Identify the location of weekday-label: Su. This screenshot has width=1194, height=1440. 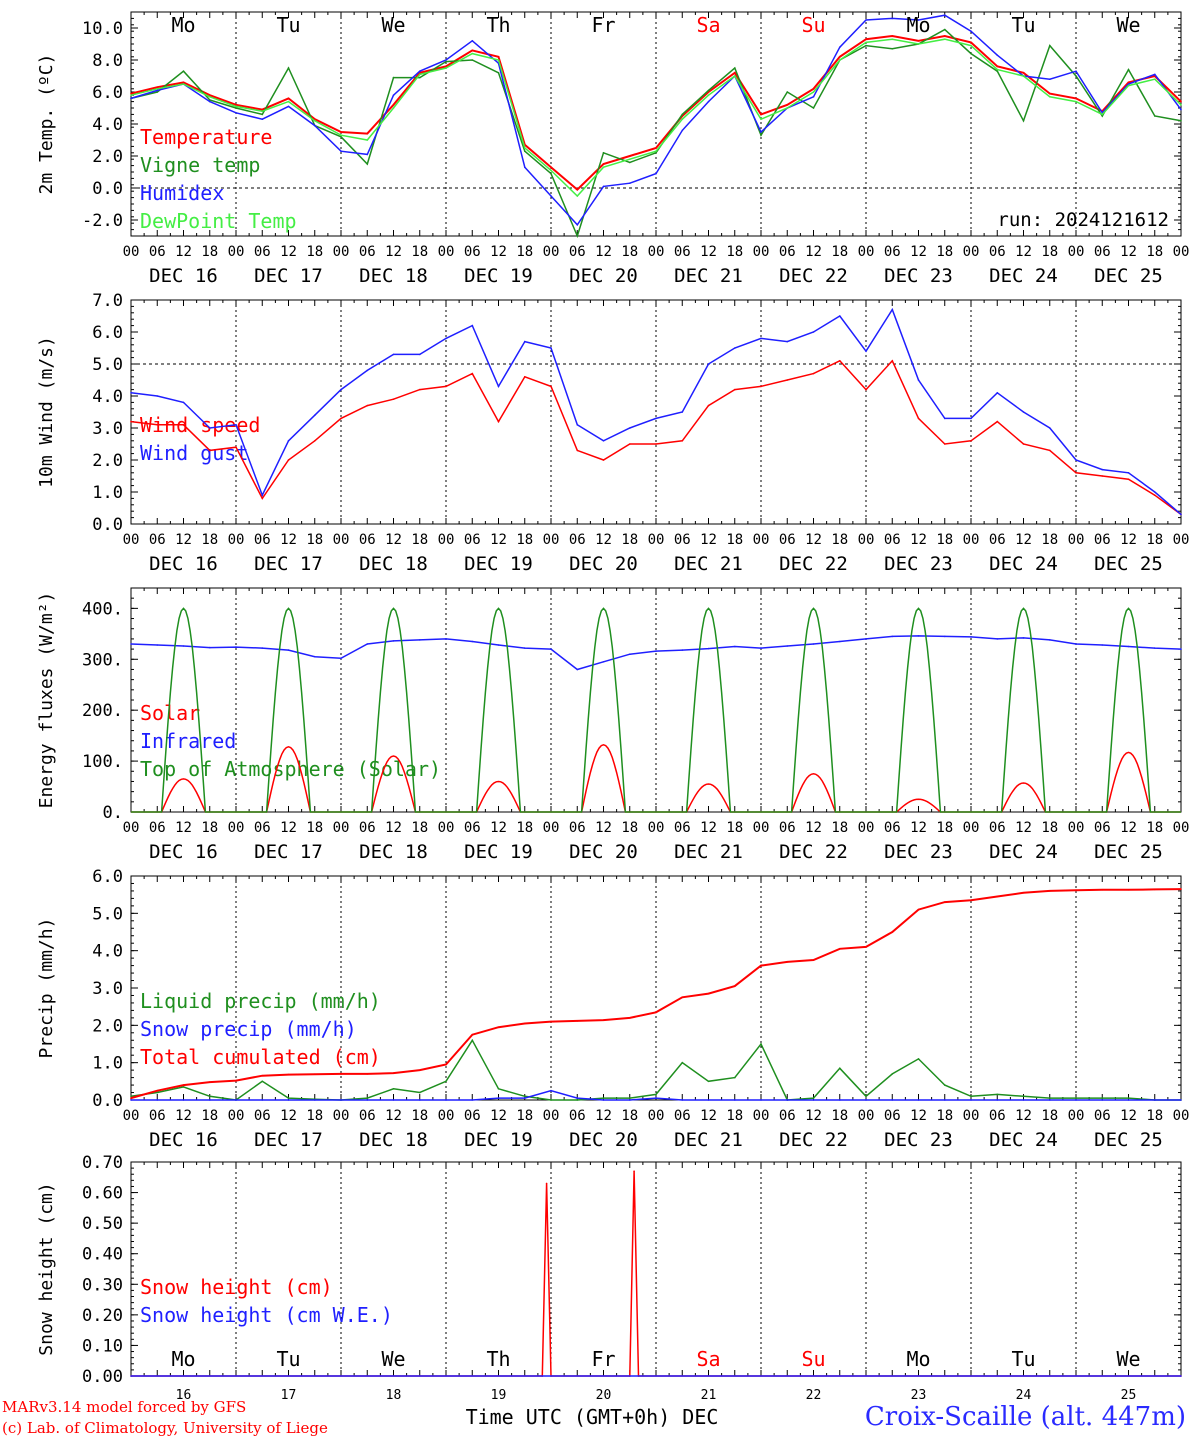
(813, 25).